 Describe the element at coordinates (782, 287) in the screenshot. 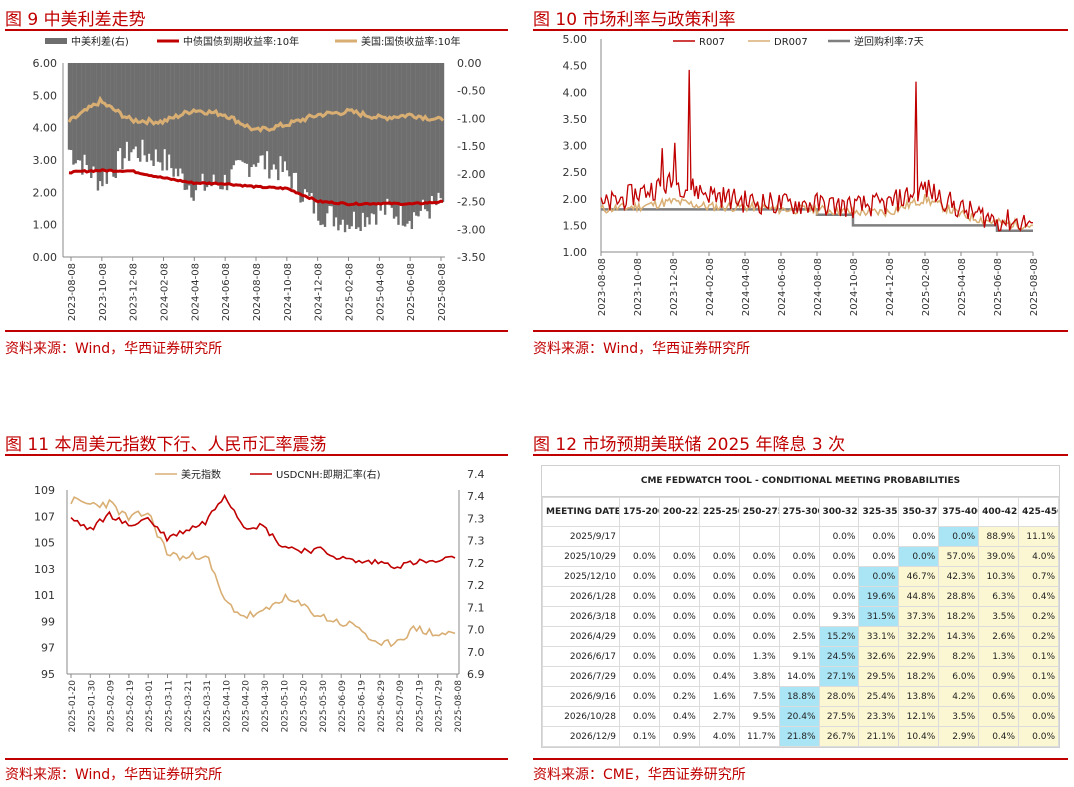

I see `x-tick-label: 2024-06-08` at that location.